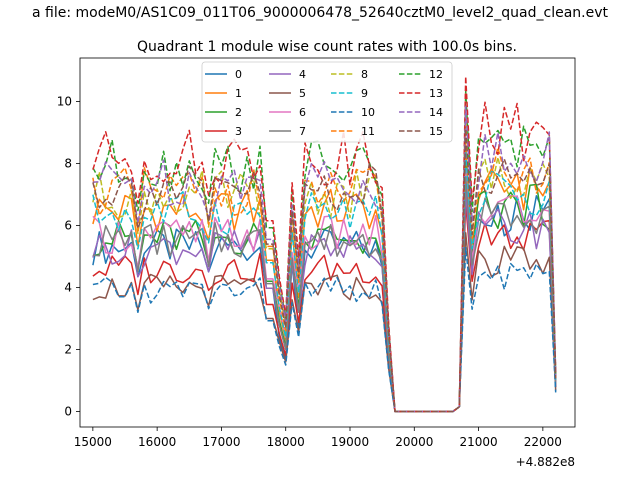 The height and width of the screenshot is (480, 640). What do you see at coordinates (364, 93) in the screenshot?
I see `legend-label-9: 9` at bounding box center [364, 93].